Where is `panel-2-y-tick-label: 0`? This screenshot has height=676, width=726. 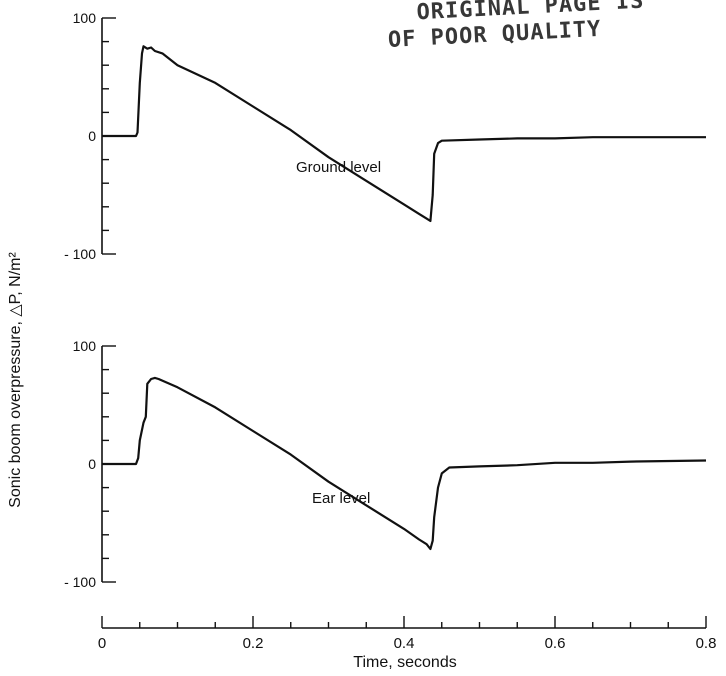
panel-2-y-tick-label: 0 is located at coordinates (92, 464).